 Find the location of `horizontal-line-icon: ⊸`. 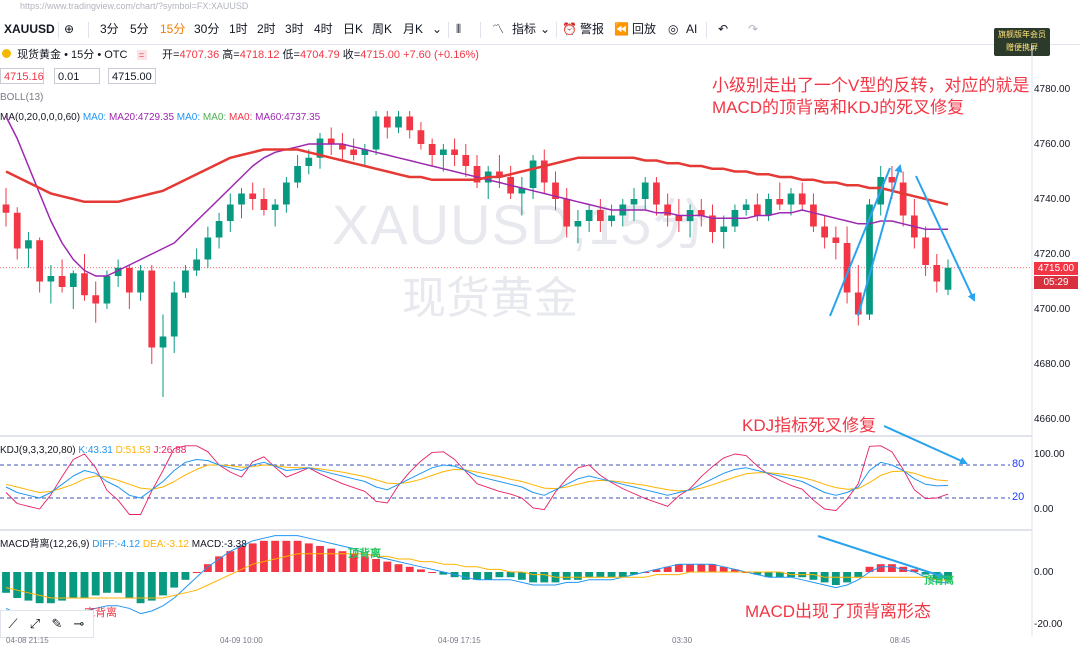

horizontal-line-icon: ⊸ is located at coordinates (79, 623).